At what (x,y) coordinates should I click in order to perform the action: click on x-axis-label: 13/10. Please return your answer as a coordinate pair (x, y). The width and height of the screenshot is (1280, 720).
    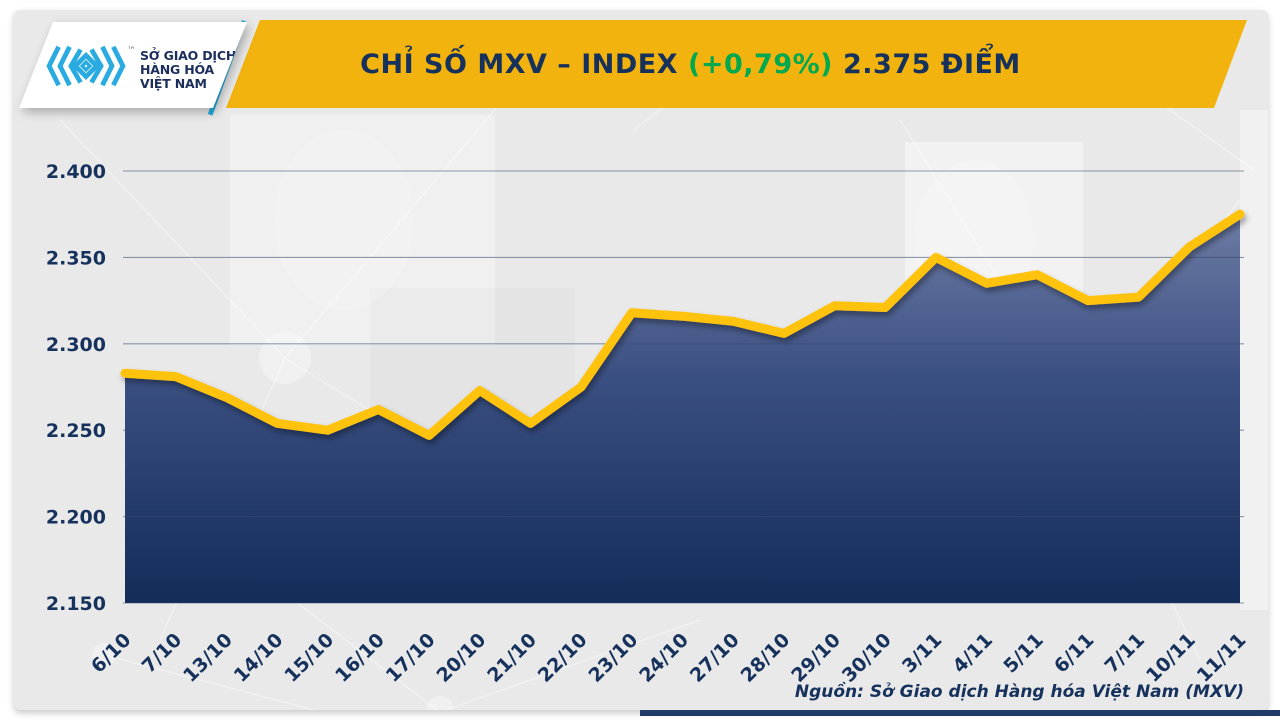
    Looking at the image, I should click on (208, 658).